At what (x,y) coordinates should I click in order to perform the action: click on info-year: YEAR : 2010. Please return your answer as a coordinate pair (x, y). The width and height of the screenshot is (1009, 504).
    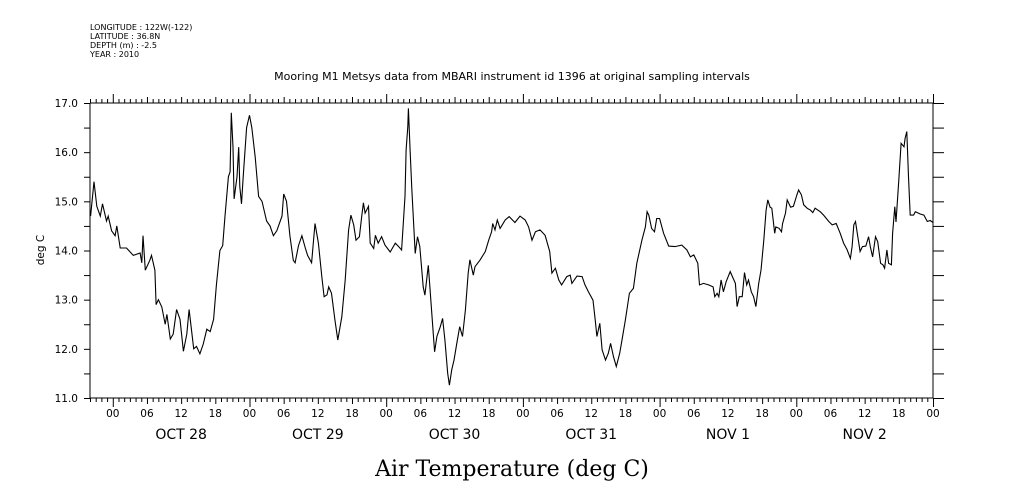
    Looking at the image, I should click on (114, 54).